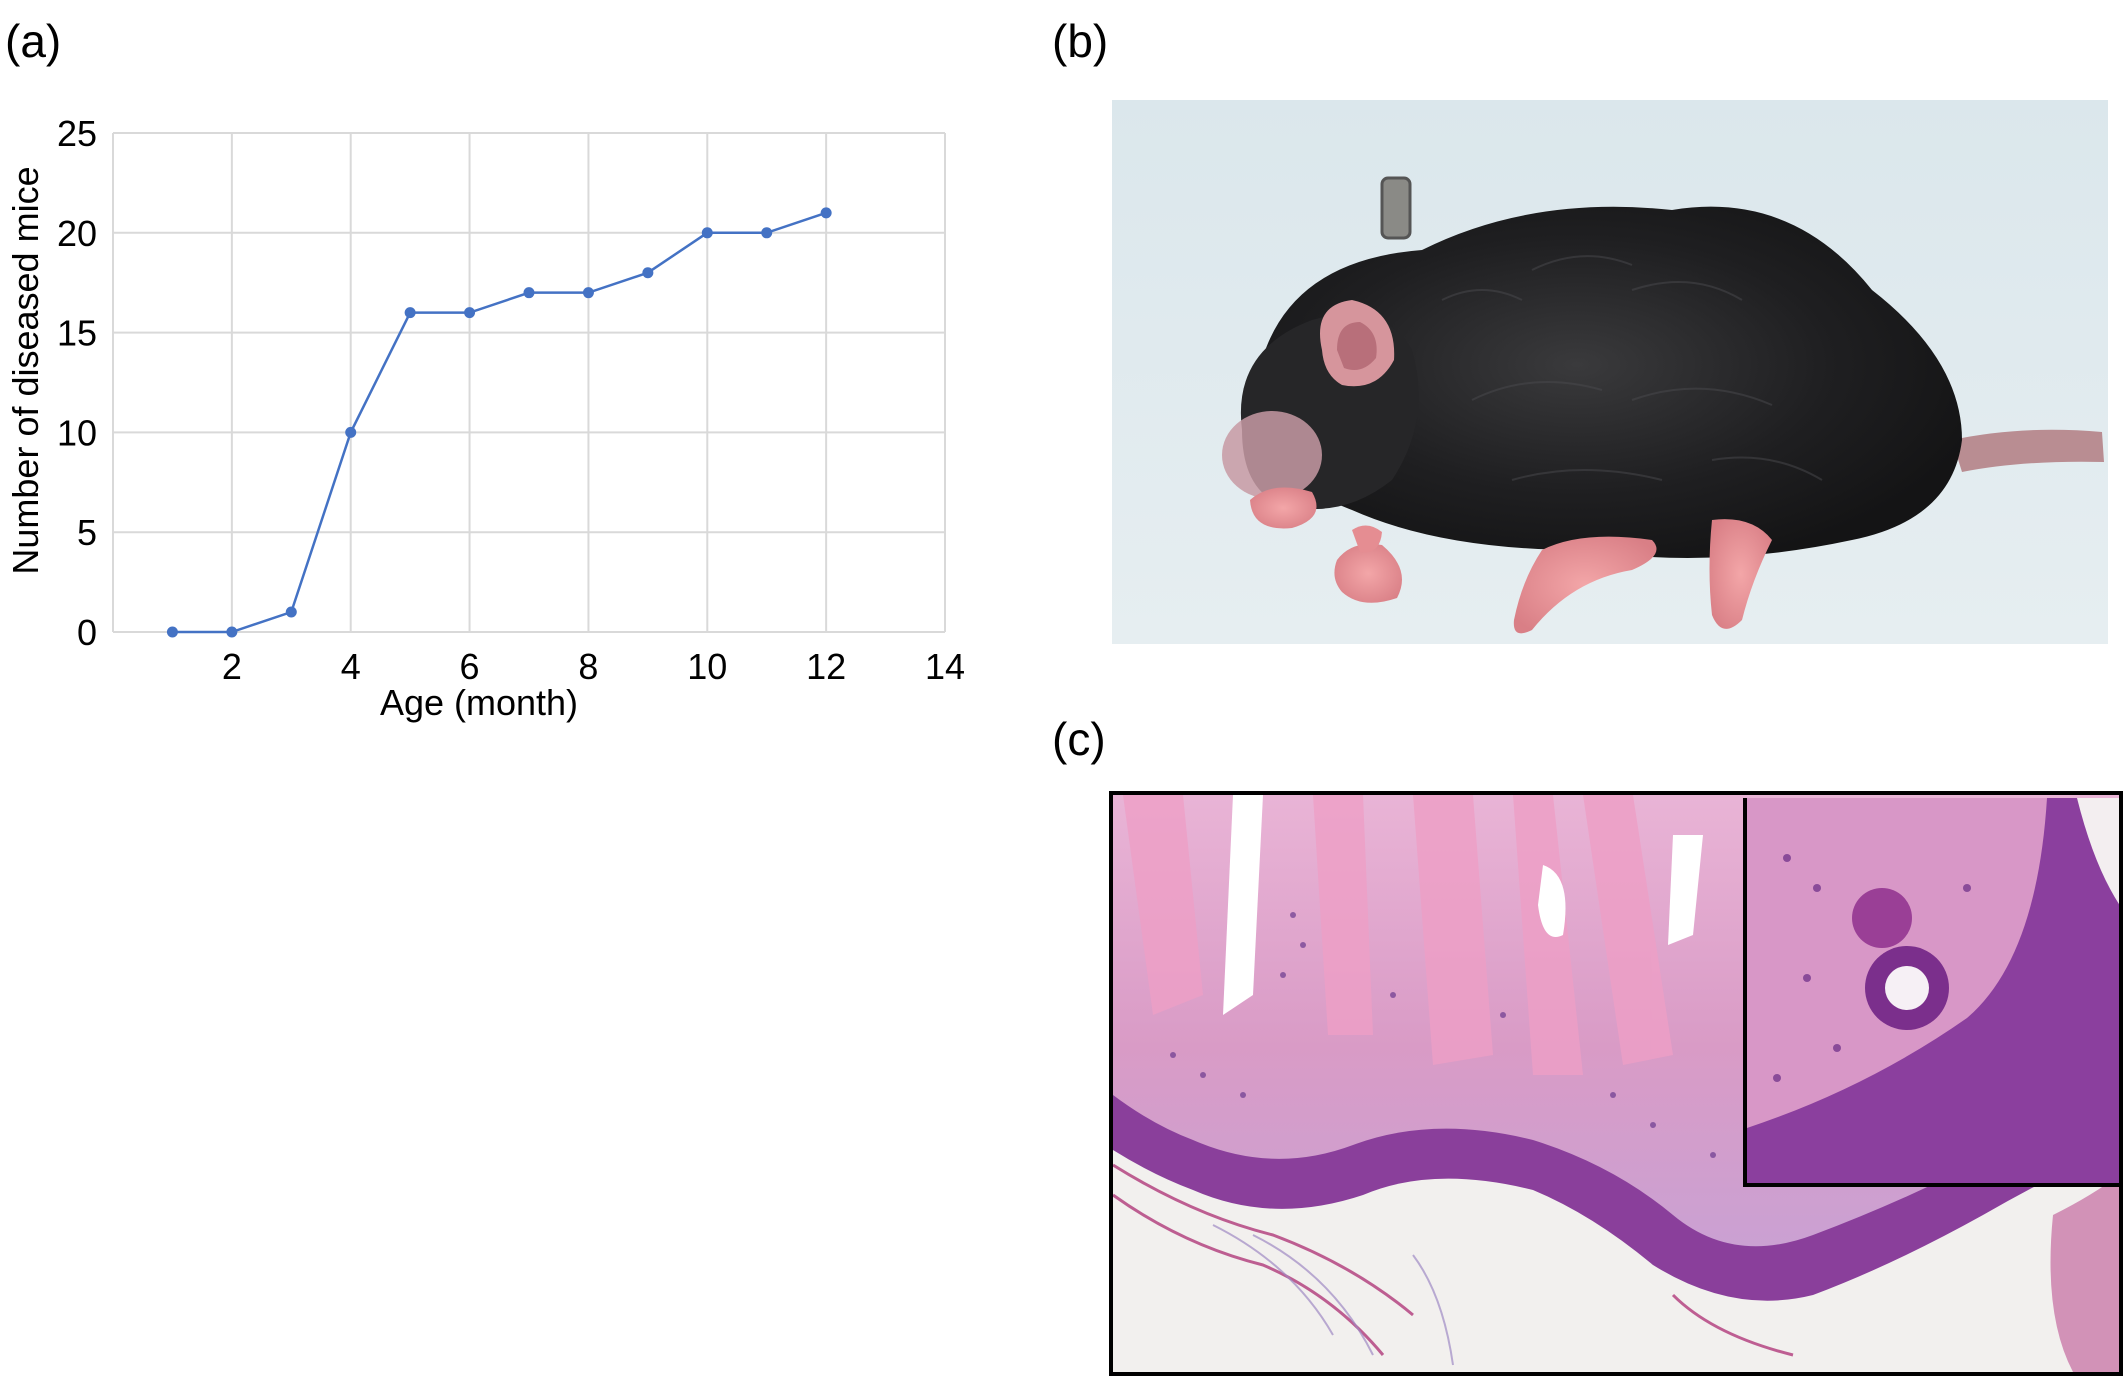 The height and width of the screenshot is (1377, 2128). What do you see at coordinates (945, 666) in the screenshot?
I see `x-tick-label: 14` at bounding box center [945, 666].